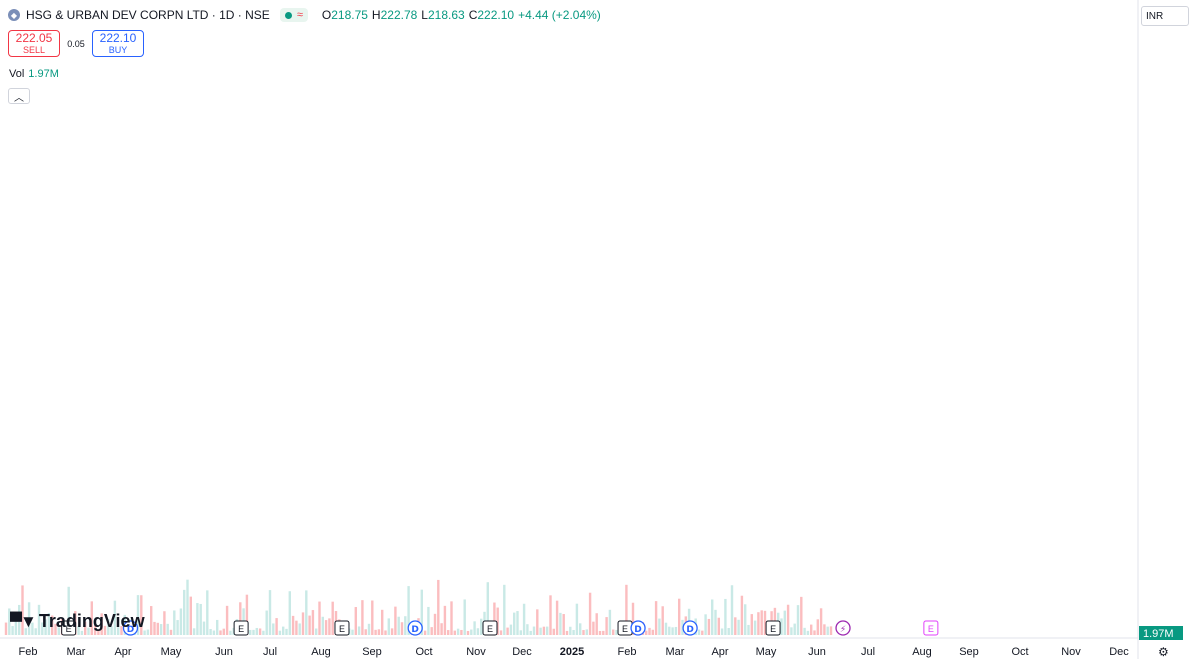 The width and height of the screenshot is (1200, 659). I want to click on market-status-badge: ≈, so click(293, 15).